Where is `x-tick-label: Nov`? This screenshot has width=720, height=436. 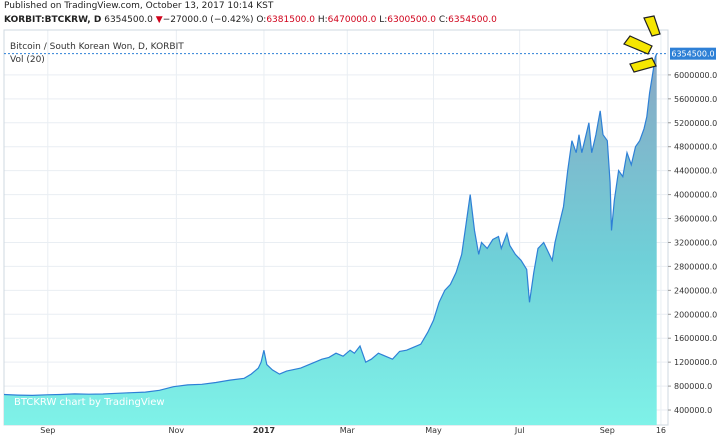 x-tick-label: Nov is located at coordinates (177, 430).